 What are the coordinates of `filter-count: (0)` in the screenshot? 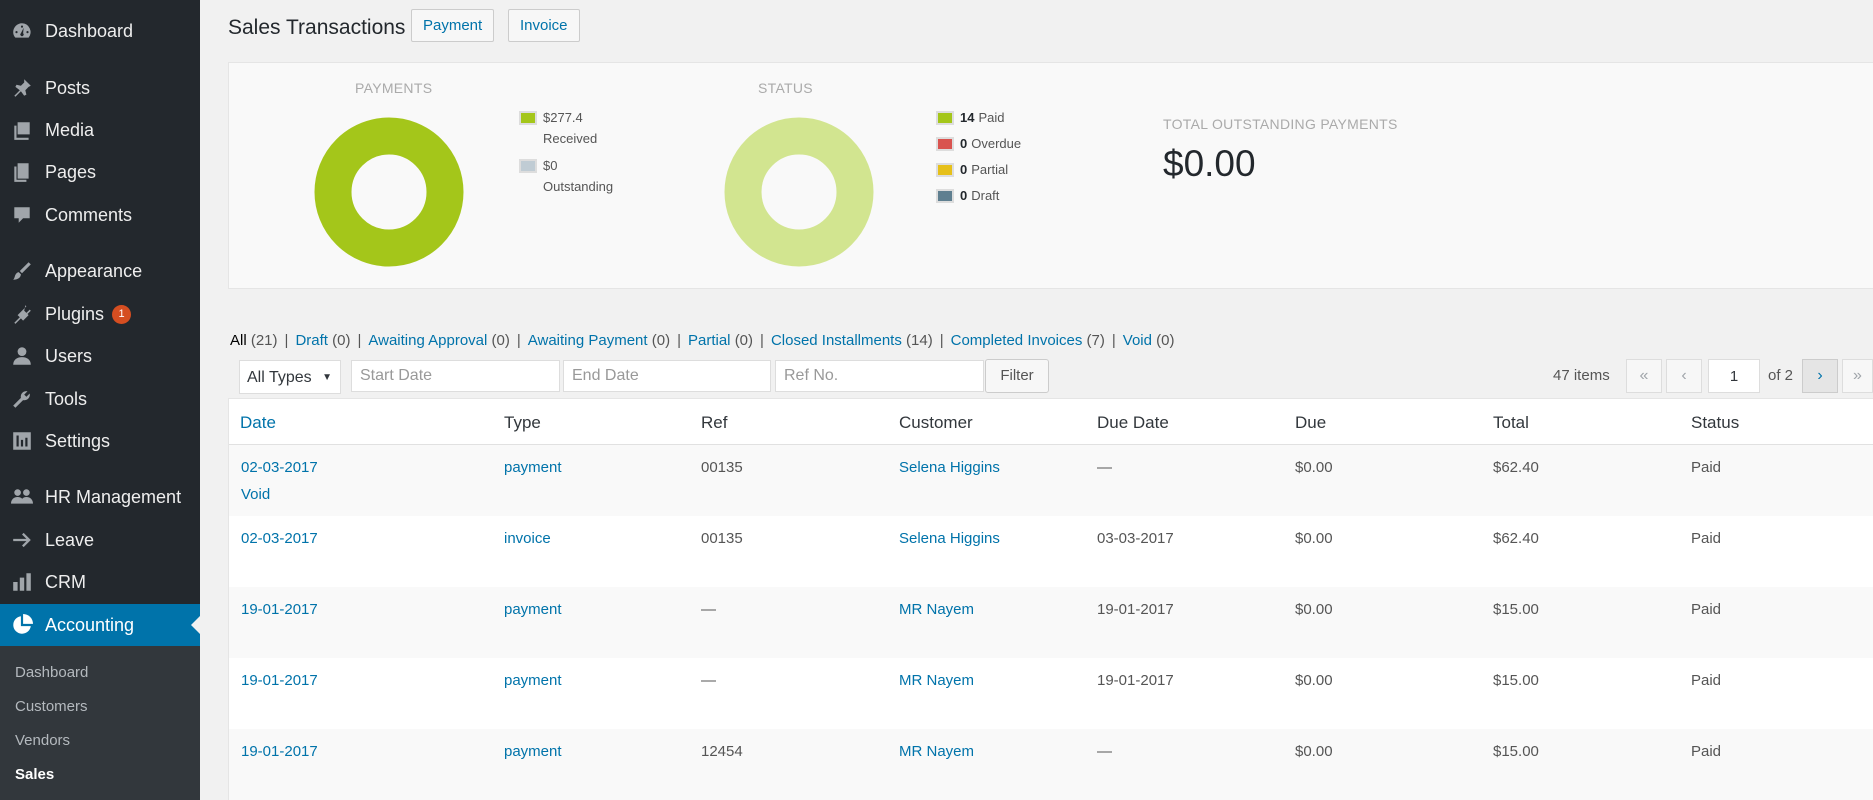 It's located at (341, 340).